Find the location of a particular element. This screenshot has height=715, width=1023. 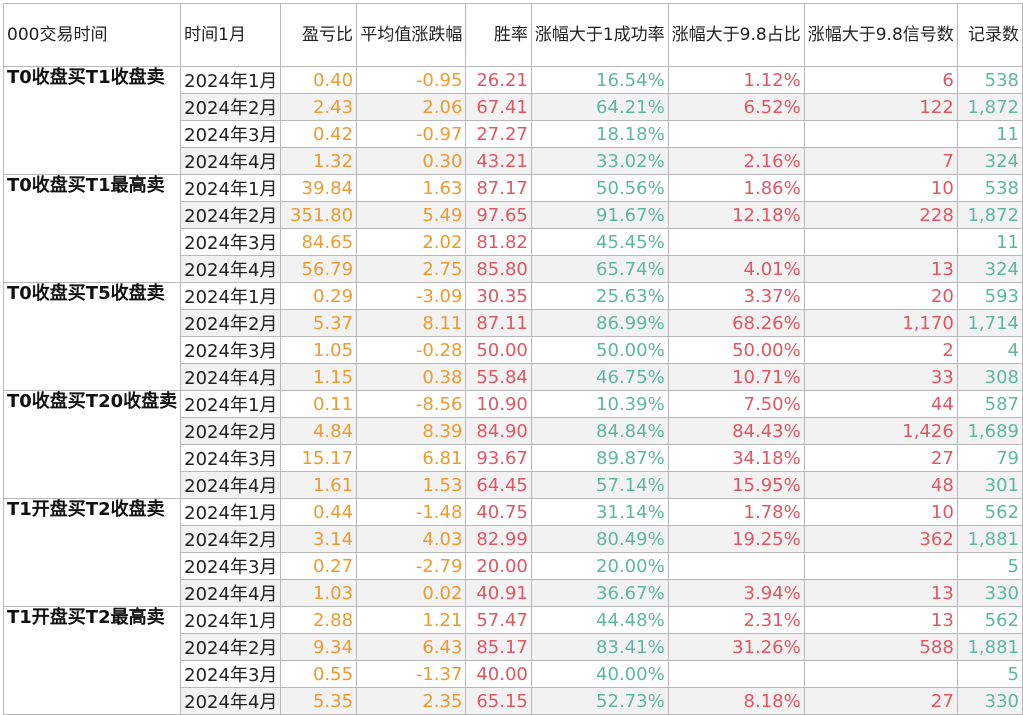

table-row: 2024年4月 56.79 2.75 85.80 65.74% 4.01% 13 324 is located at coordinates (513, 269).